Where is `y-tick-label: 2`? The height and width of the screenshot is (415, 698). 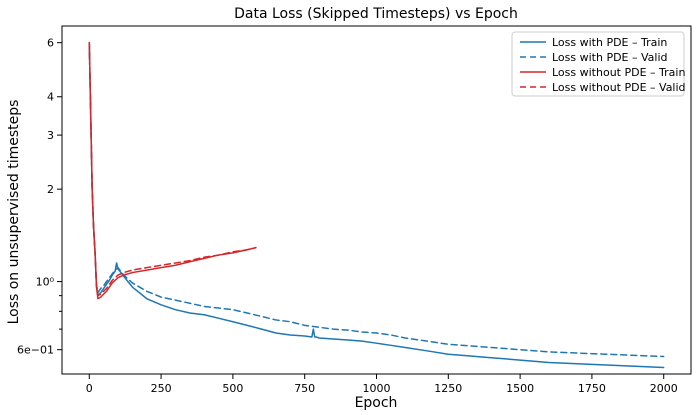
y-tick-label: 2 is located at coordinates (50, 189).